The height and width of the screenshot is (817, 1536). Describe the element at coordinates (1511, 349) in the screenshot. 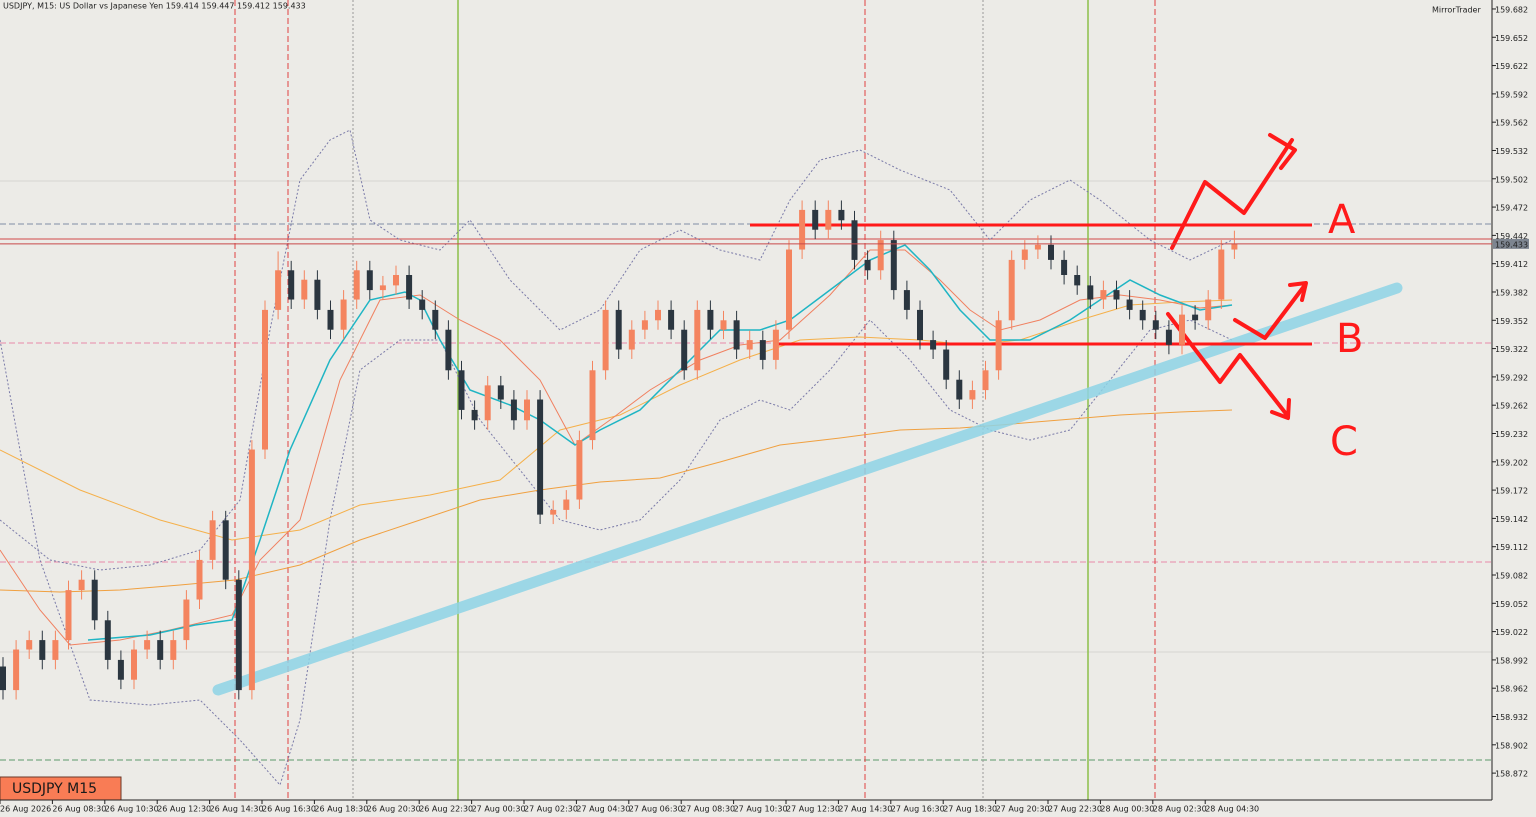

I see `y-tick-label: 159.322` at that location.